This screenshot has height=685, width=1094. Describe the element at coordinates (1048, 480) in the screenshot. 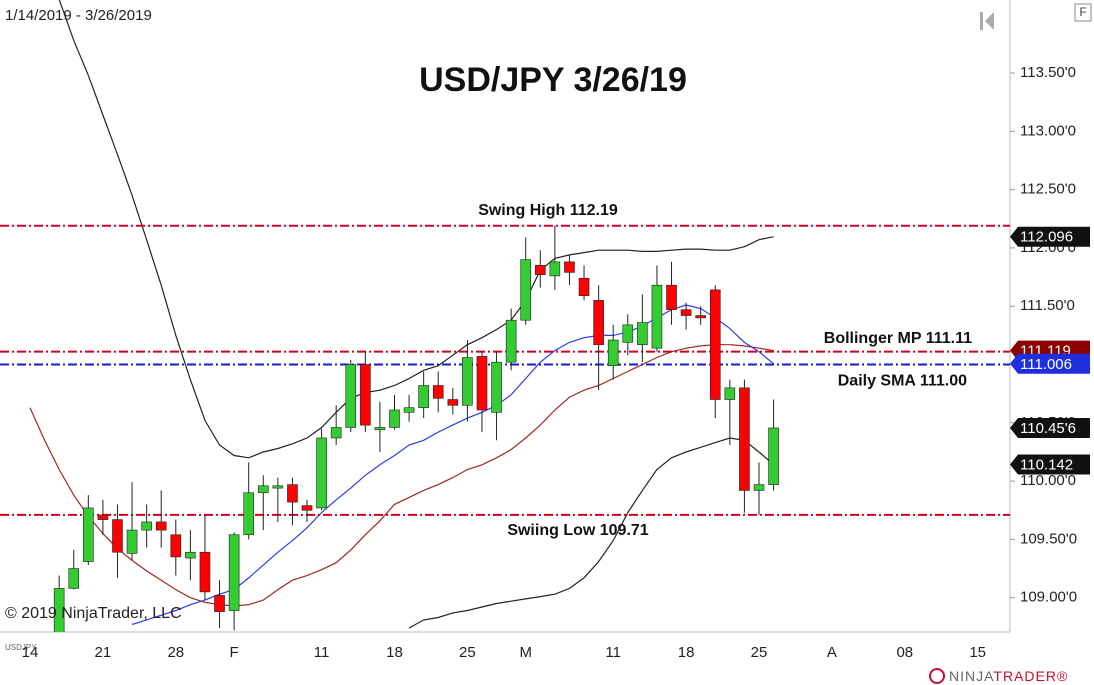

I see `y-tick-label: 110.00'0` at that location.